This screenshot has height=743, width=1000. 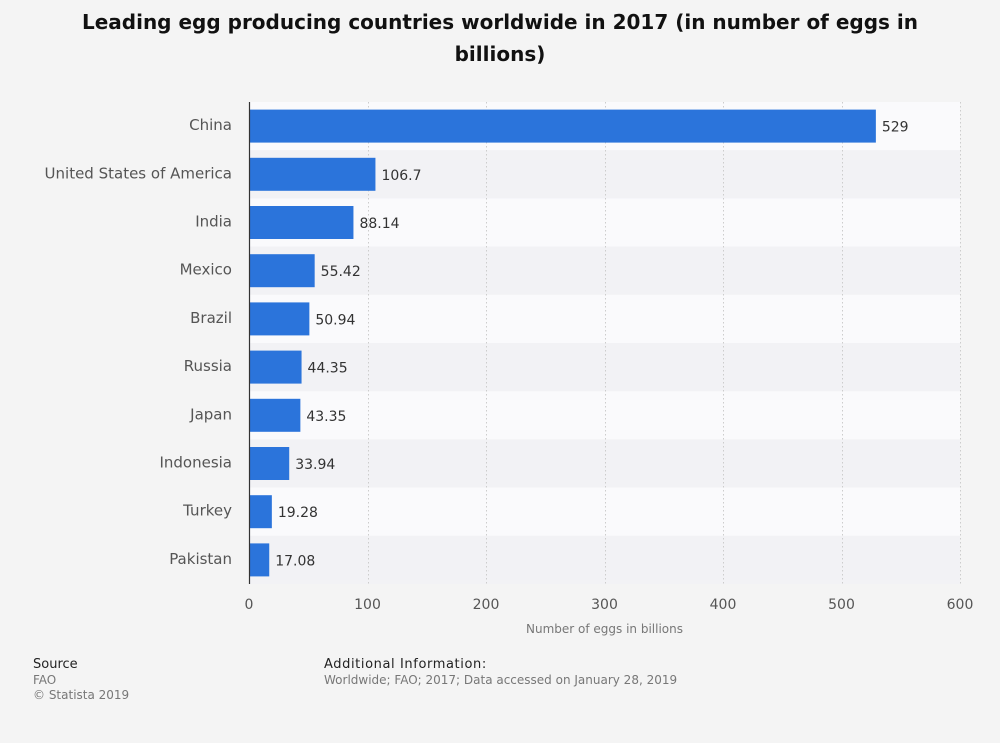 I want to click on value-label: 50.94, so click(x=335, y=320).